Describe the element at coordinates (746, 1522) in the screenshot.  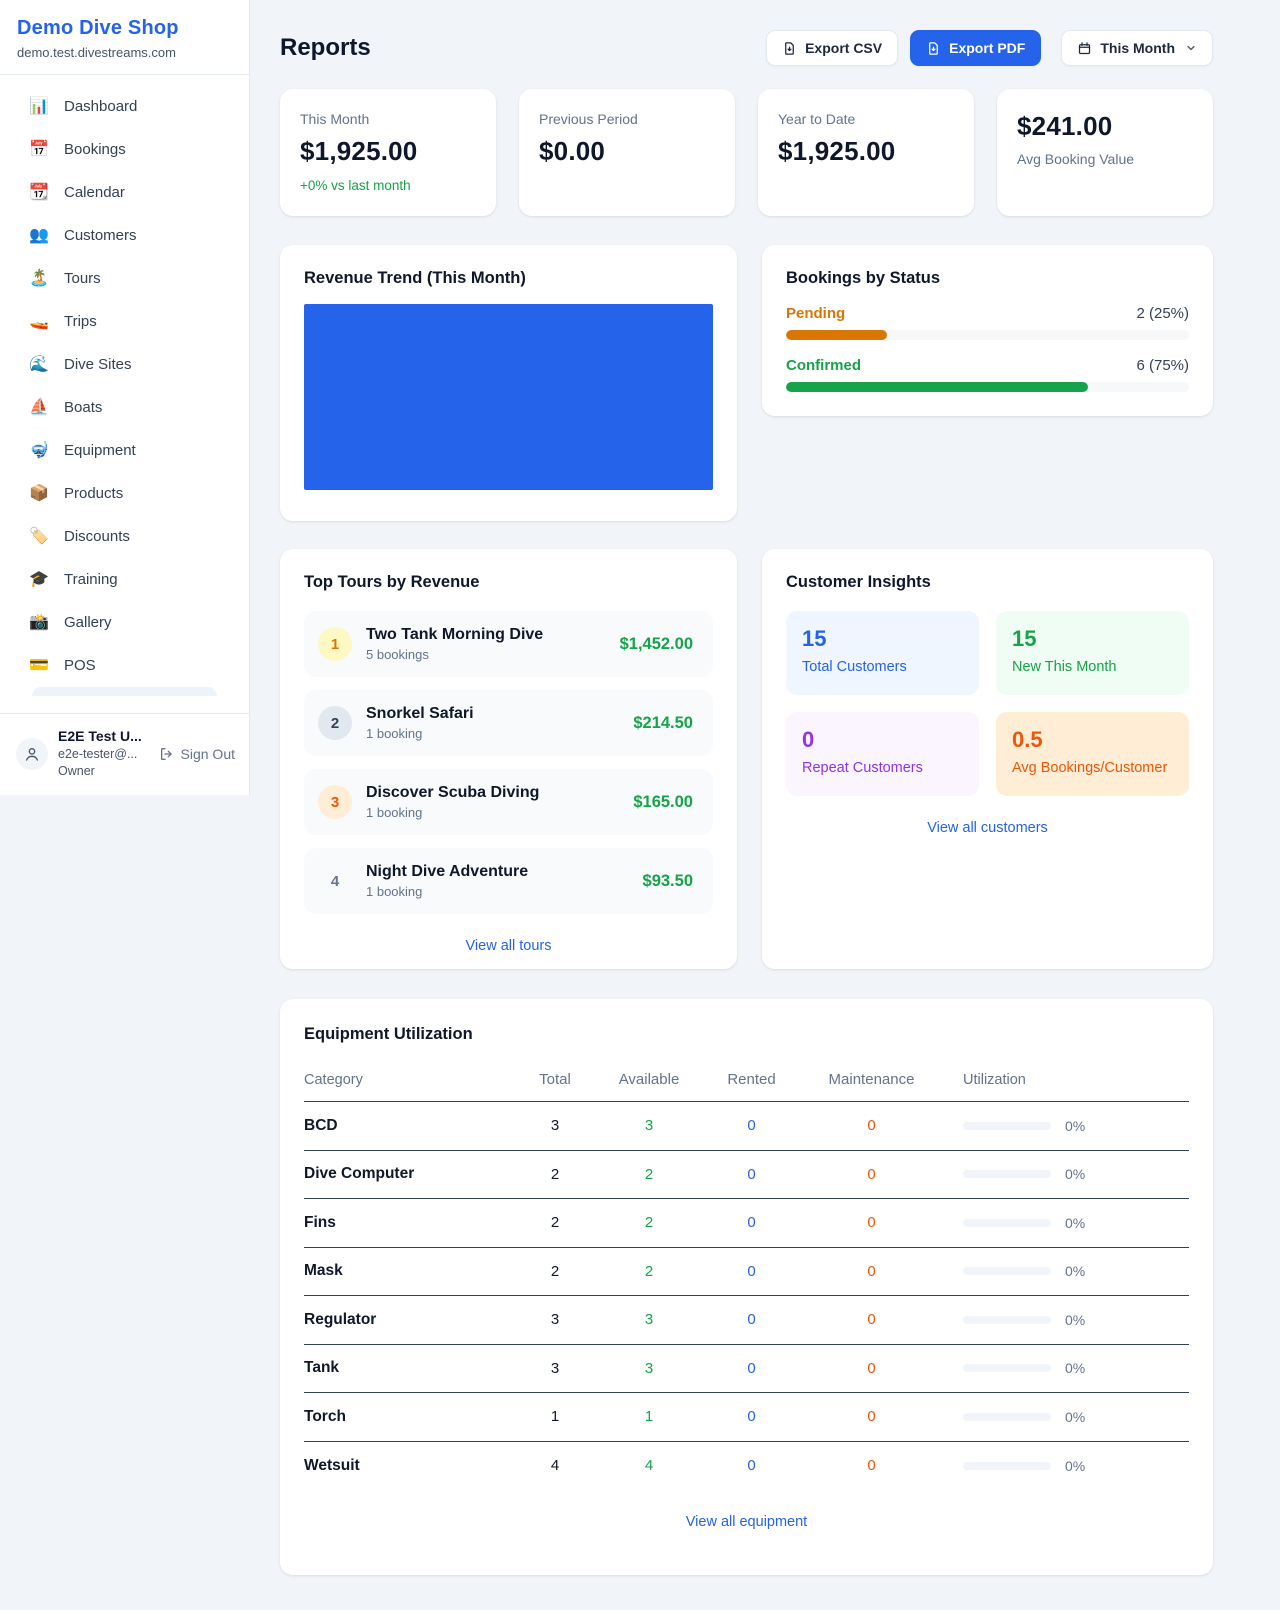
I see `view-all-equipment-link: View all equipment` at that location.